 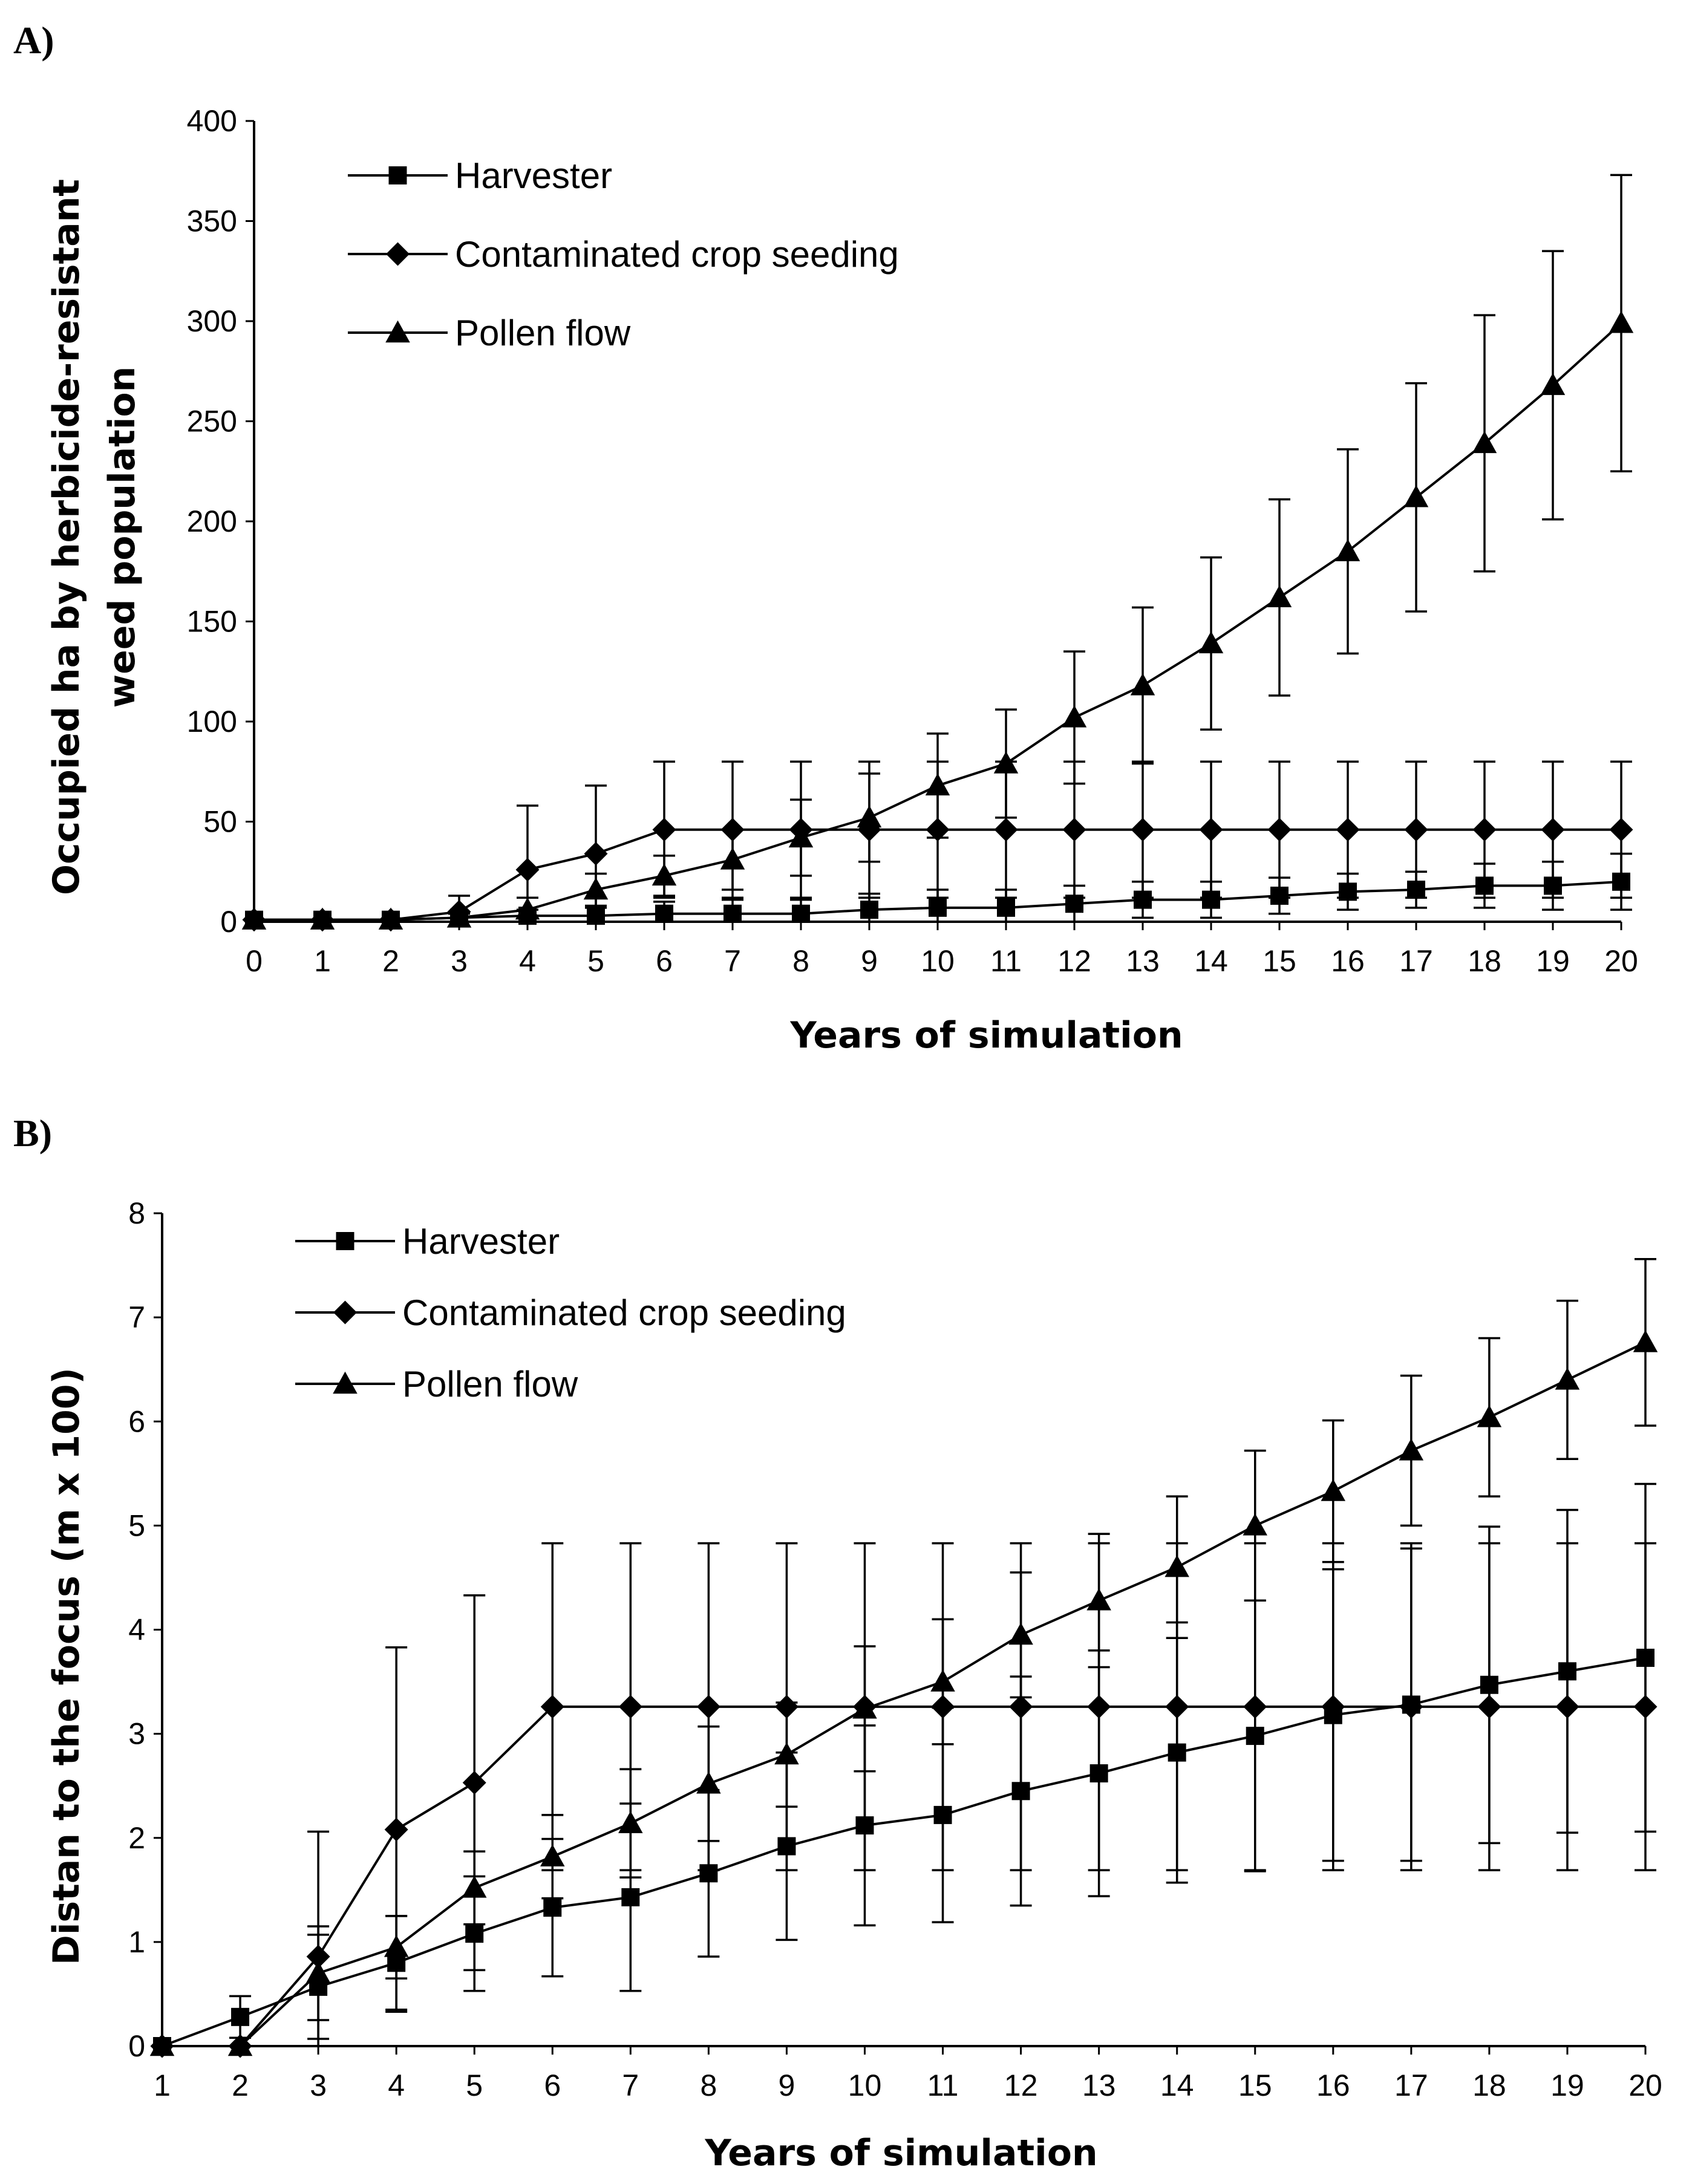 I want to click on panel-a-y-tick-label: 400, so click(x=212, y=121).